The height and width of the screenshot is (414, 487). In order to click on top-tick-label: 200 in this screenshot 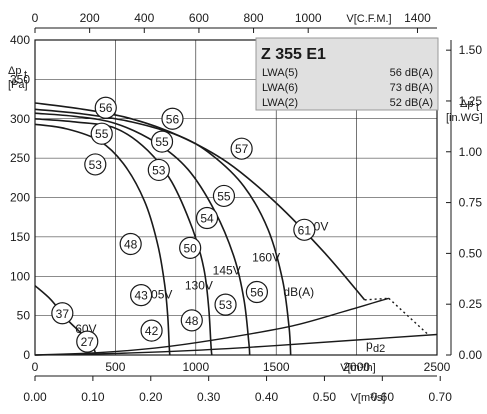, I will do `click(90, 18)`.